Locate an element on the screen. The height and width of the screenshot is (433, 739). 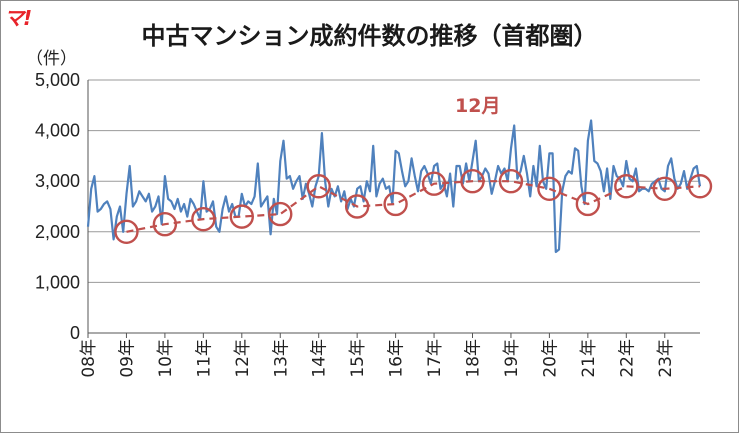
x-tick-label: 14年 is located at coordinates (320, 358).